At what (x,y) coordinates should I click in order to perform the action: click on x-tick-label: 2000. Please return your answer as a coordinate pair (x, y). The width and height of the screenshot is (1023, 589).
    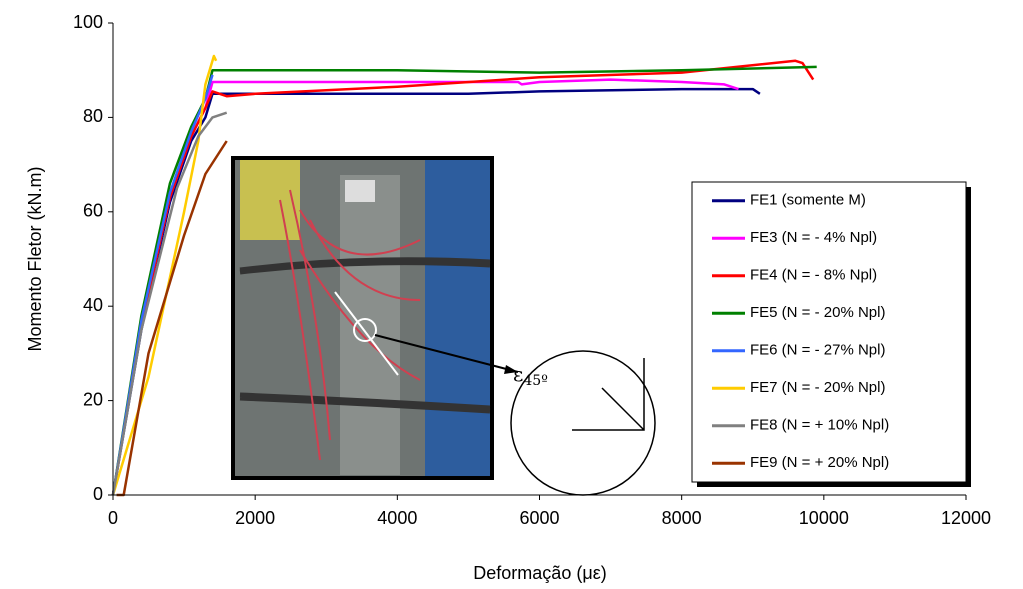
    Looking at the image, I should click on (255, 518).